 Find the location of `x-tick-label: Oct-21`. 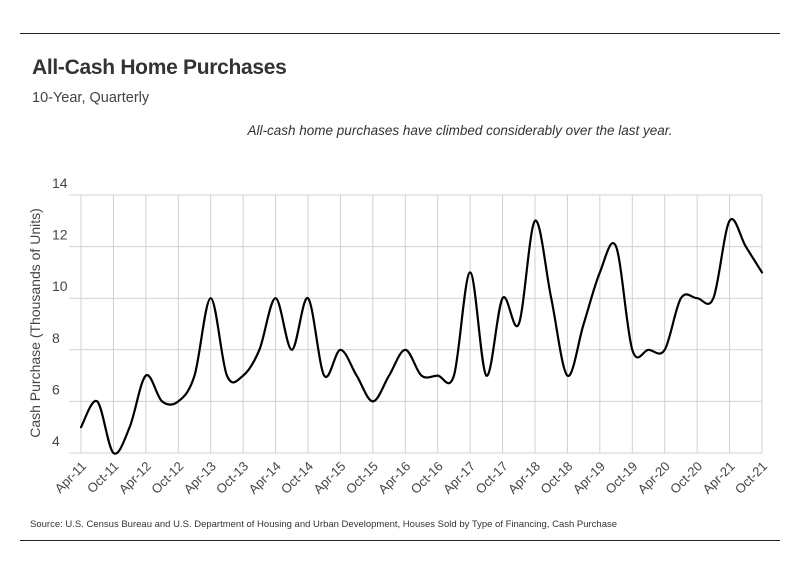

x-tick-label: Oct-21 is located at coordinates (751, 478).